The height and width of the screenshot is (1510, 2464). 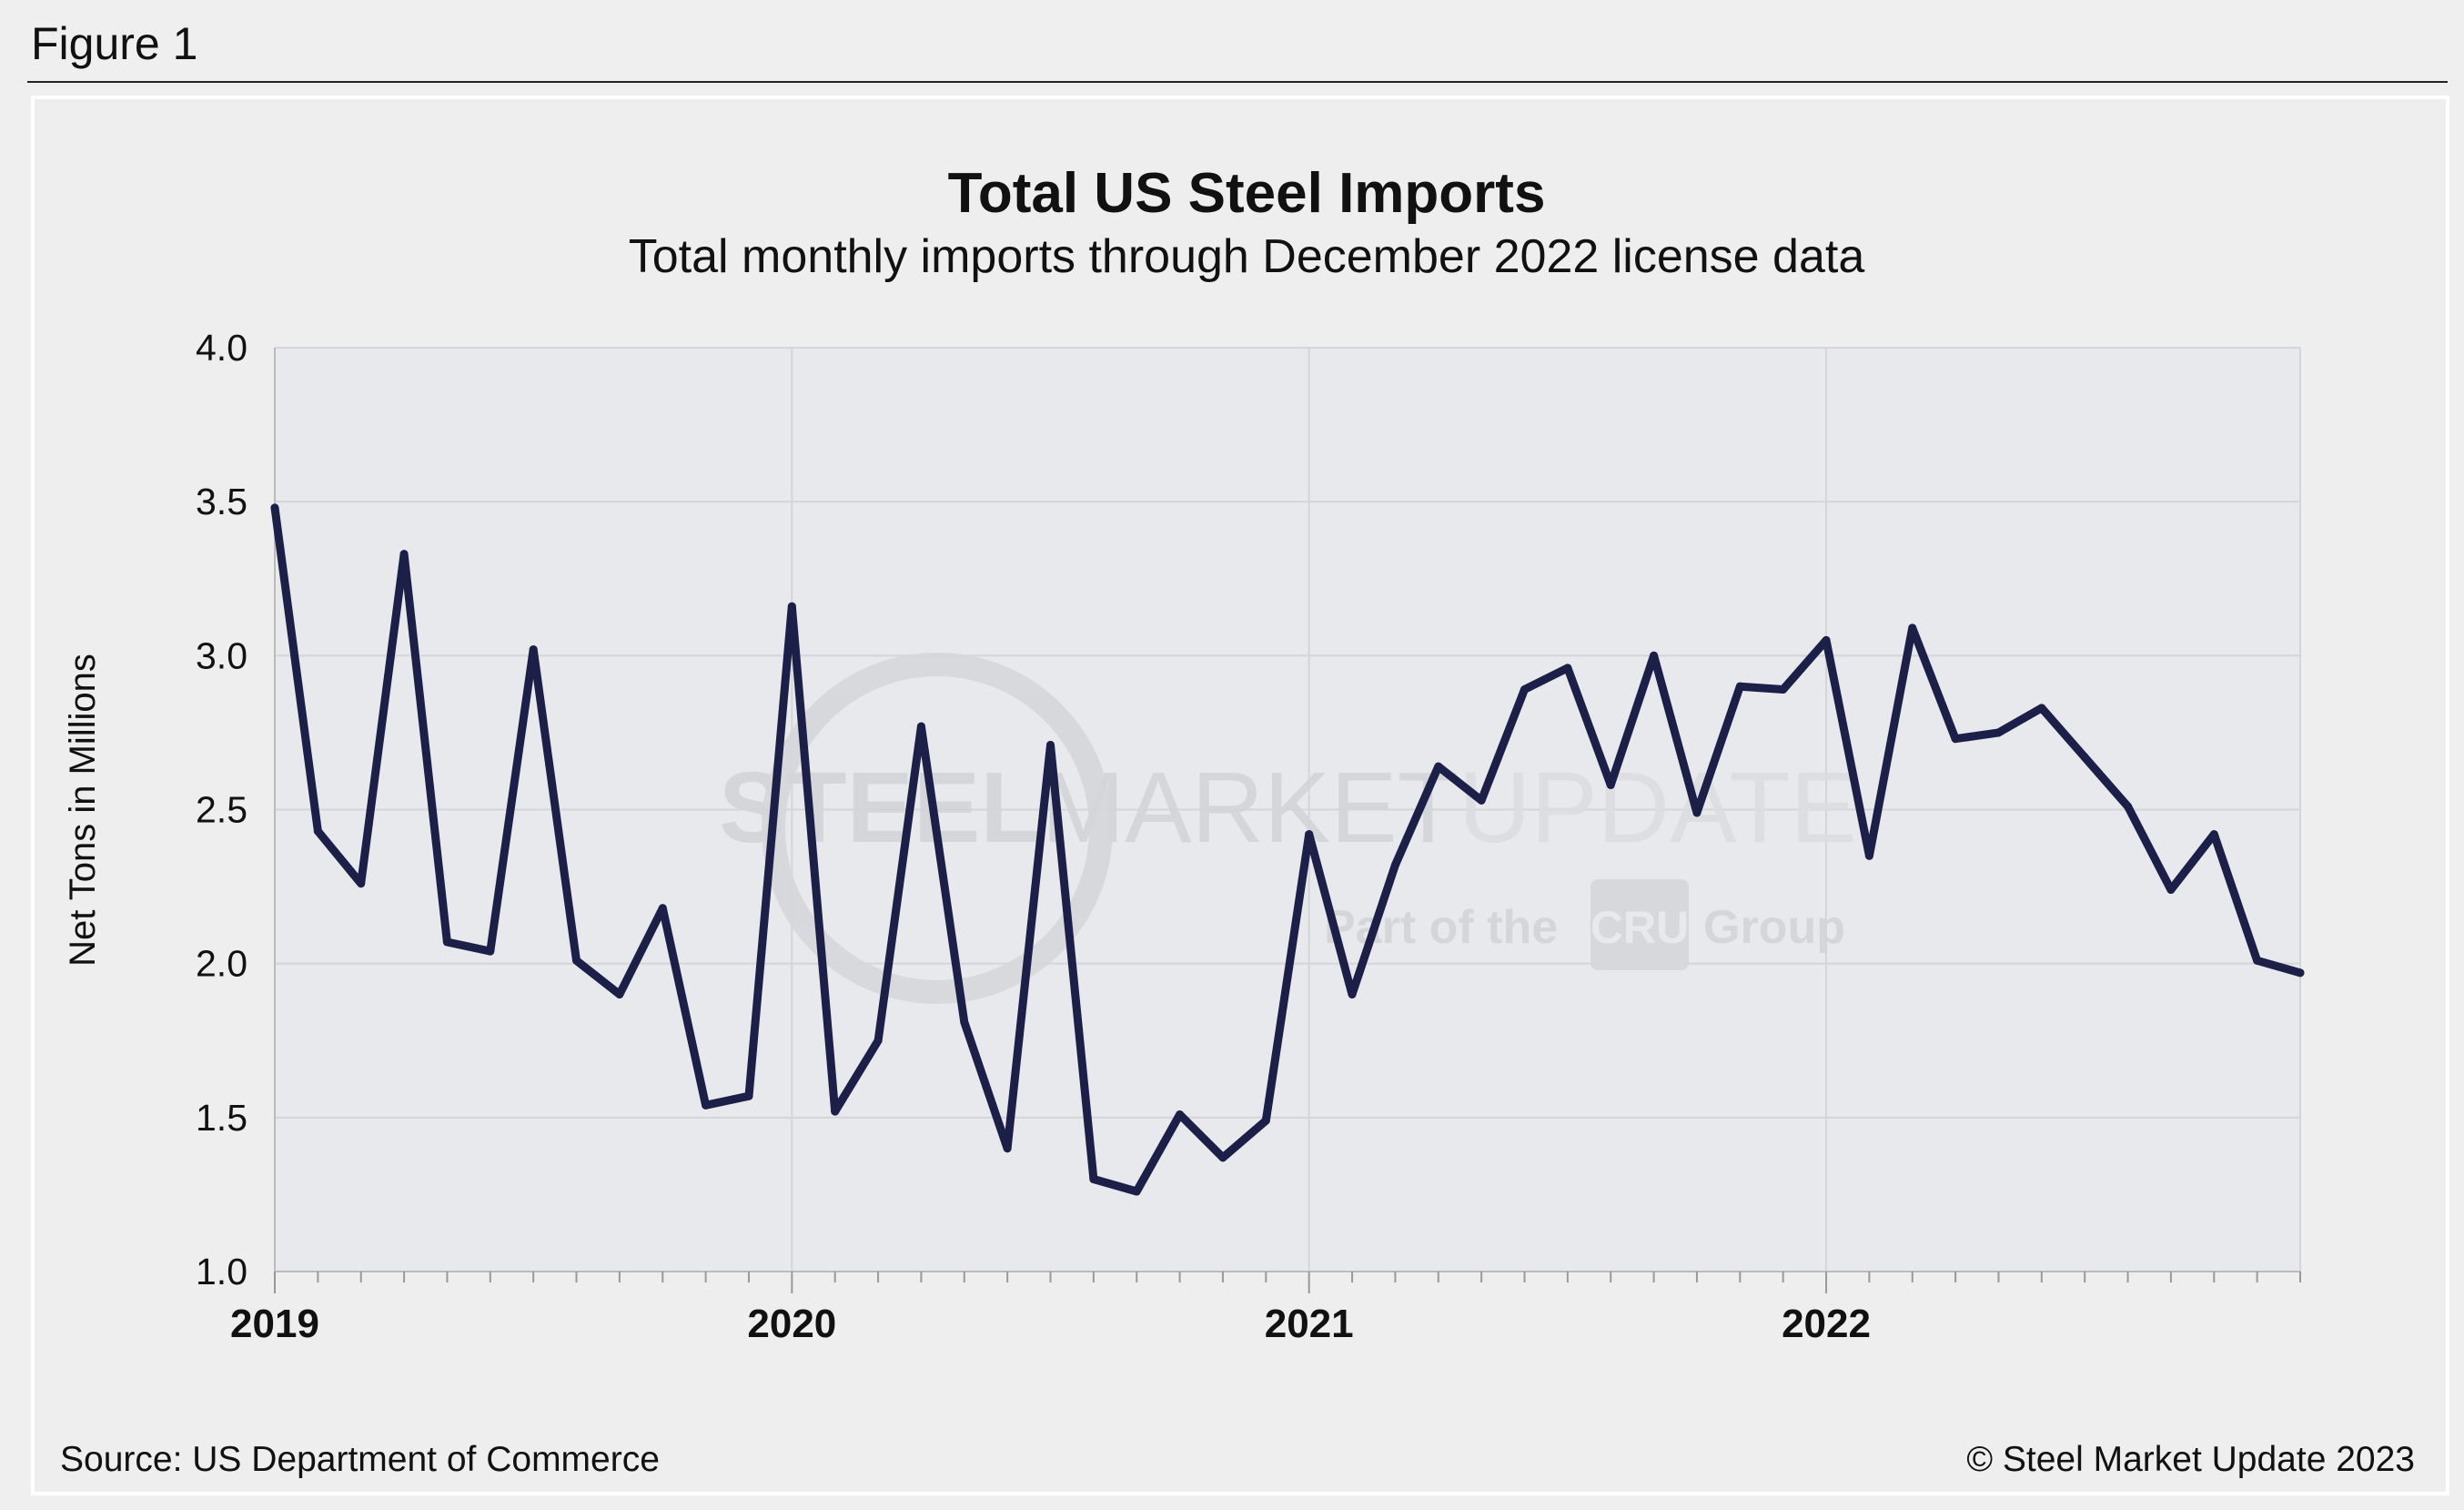 I want to click on y-tick-label: 2.5, so click(x=222, y=810).